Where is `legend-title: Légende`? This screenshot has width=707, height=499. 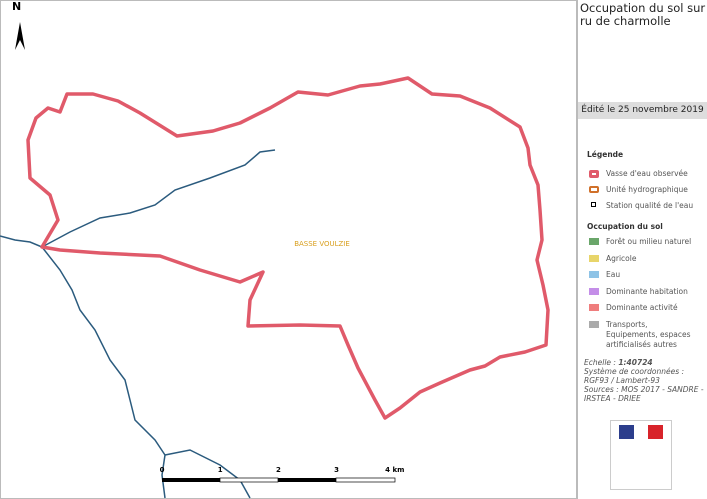 legend-title: Légende is located at coordinates (605, 154).